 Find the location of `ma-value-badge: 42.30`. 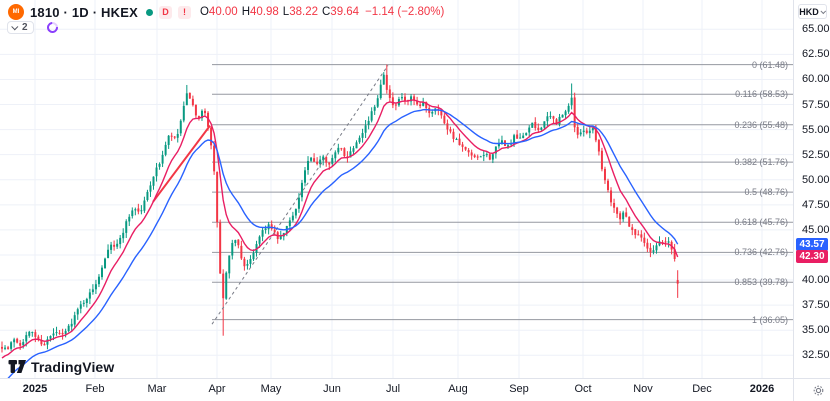

ma-value-badge: 42.30 is located at coordinates (812, 257).